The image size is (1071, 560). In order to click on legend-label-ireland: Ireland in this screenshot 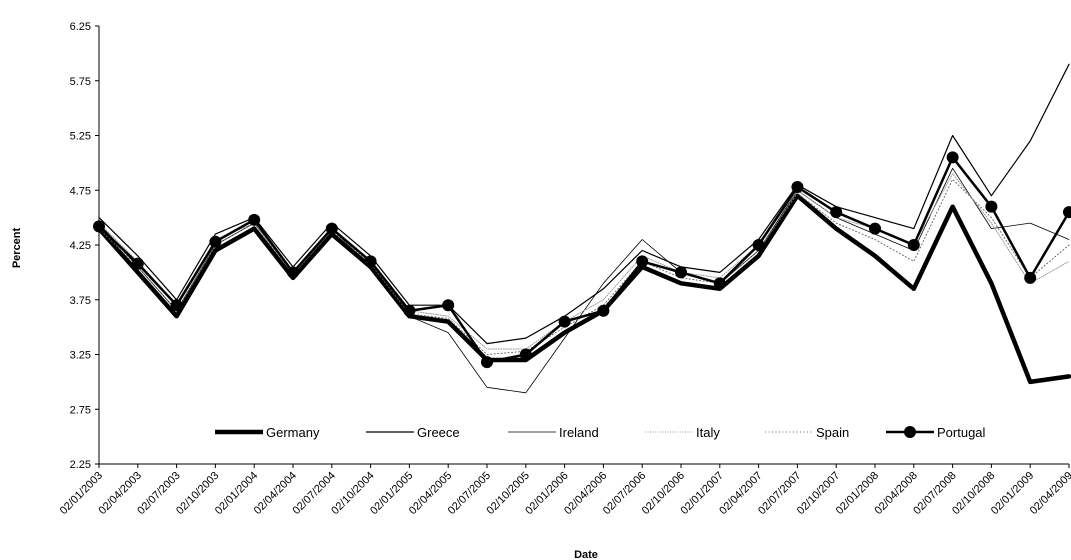, I will do `click(579, 432)`.